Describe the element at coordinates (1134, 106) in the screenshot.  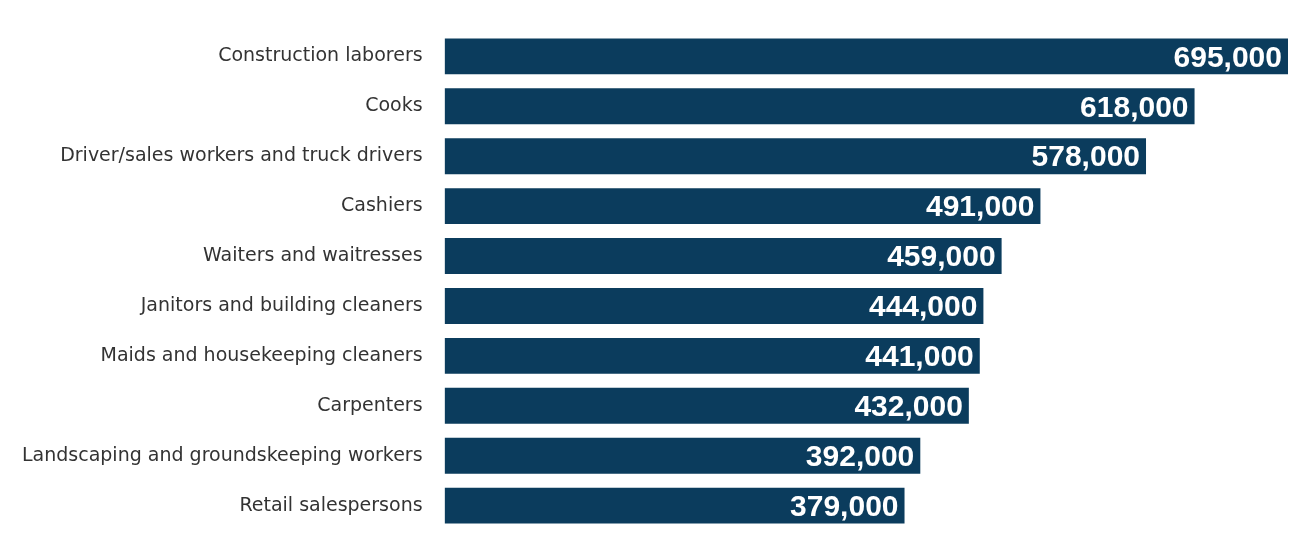
I see `data-label: 618,000` at that location.